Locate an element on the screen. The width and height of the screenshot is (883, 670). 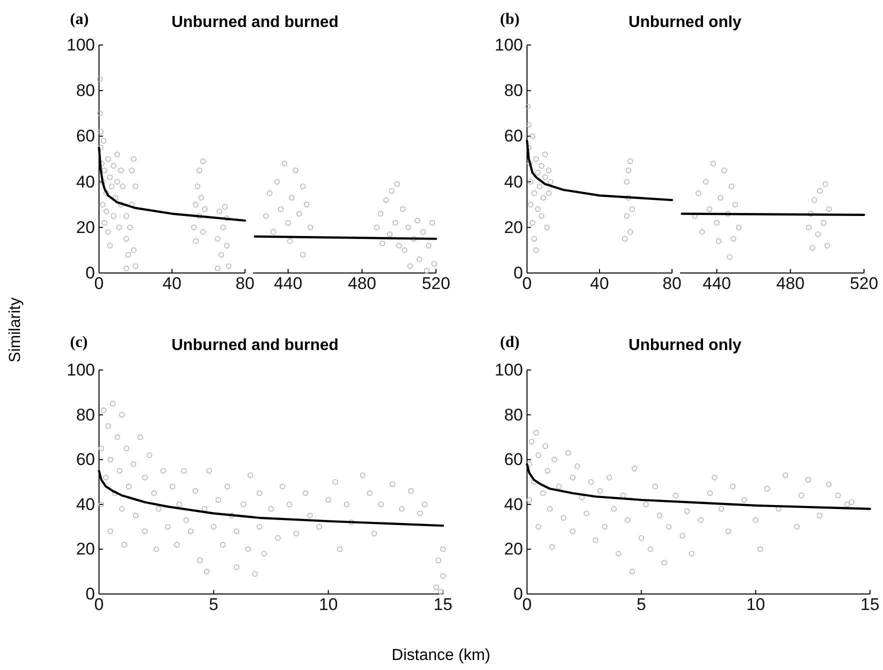
text: (c) is located at coordinates (79, 342).